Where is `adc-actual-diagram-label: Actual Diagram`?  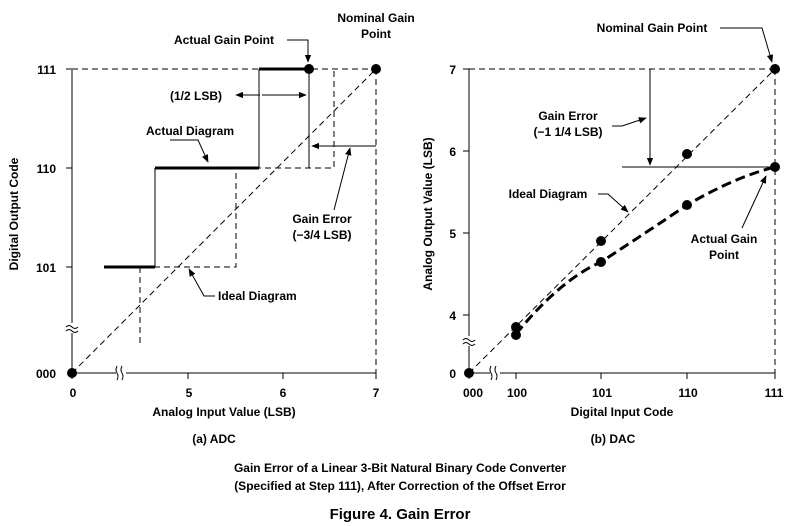 adc-actual-diagram-label: Actual Diagram is located at coordinates (190, 131).